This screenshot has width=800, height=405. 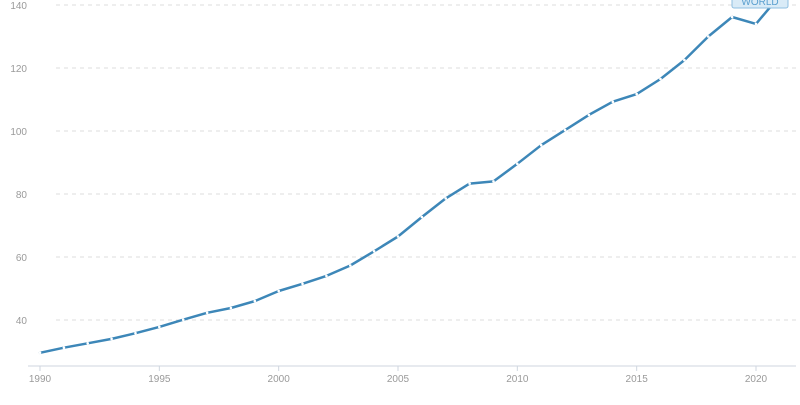 I want to click on x-axis: 1990 1995 2000 2005 2010 2015 2020, so click(x=412, y=375).